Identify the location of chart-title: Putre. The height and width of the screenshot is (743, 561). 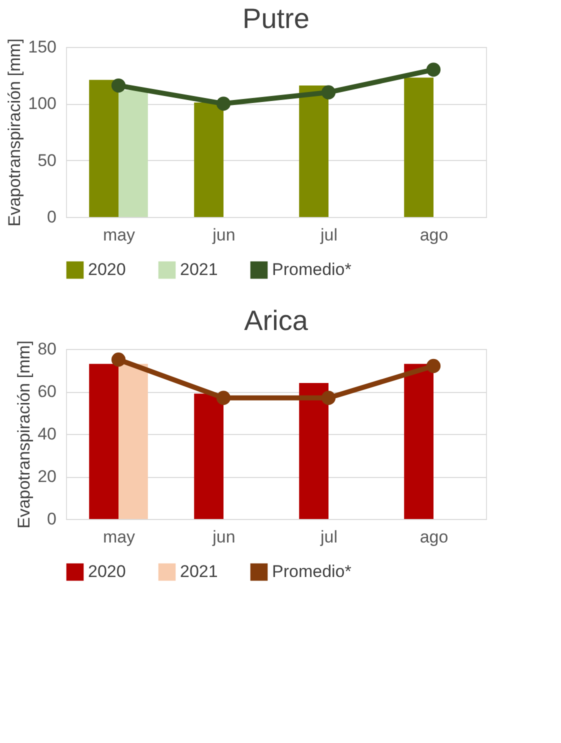
(276, 18).